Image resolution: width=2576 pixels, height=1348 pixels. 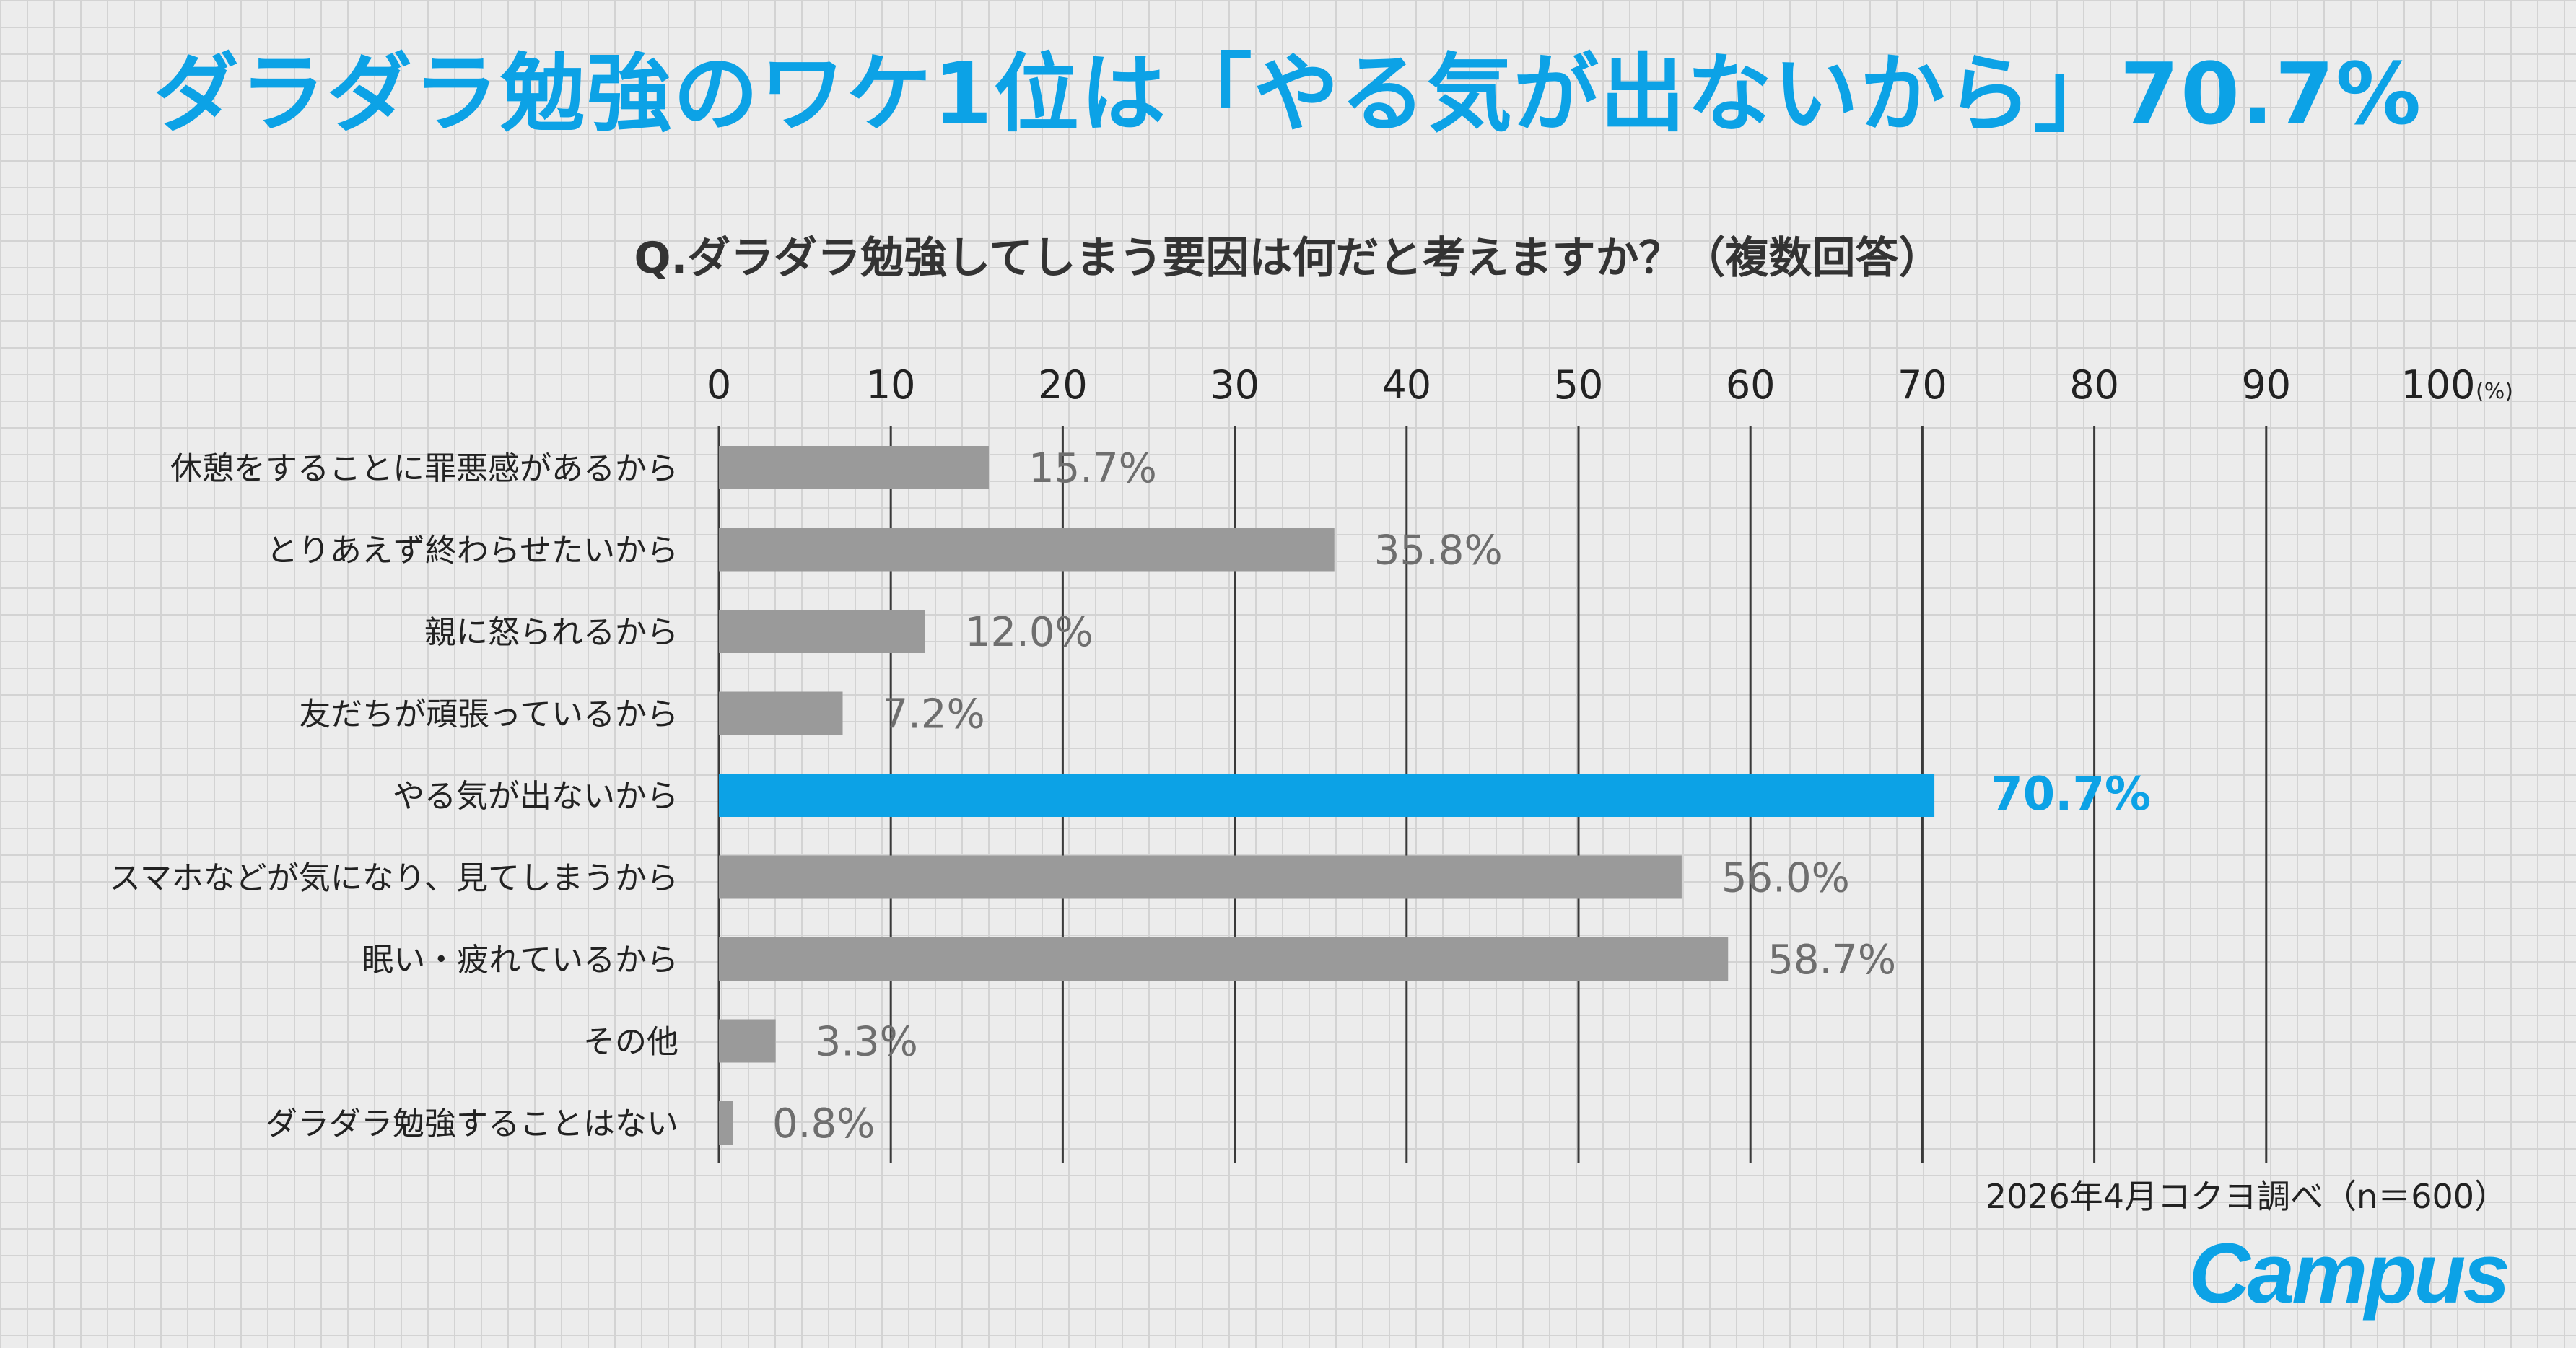 What do you see at coordinates (472, 1124) in the screenshot?
I see `category-label: ダラダラ勉強することはない` at bounding box center [472, 1124].